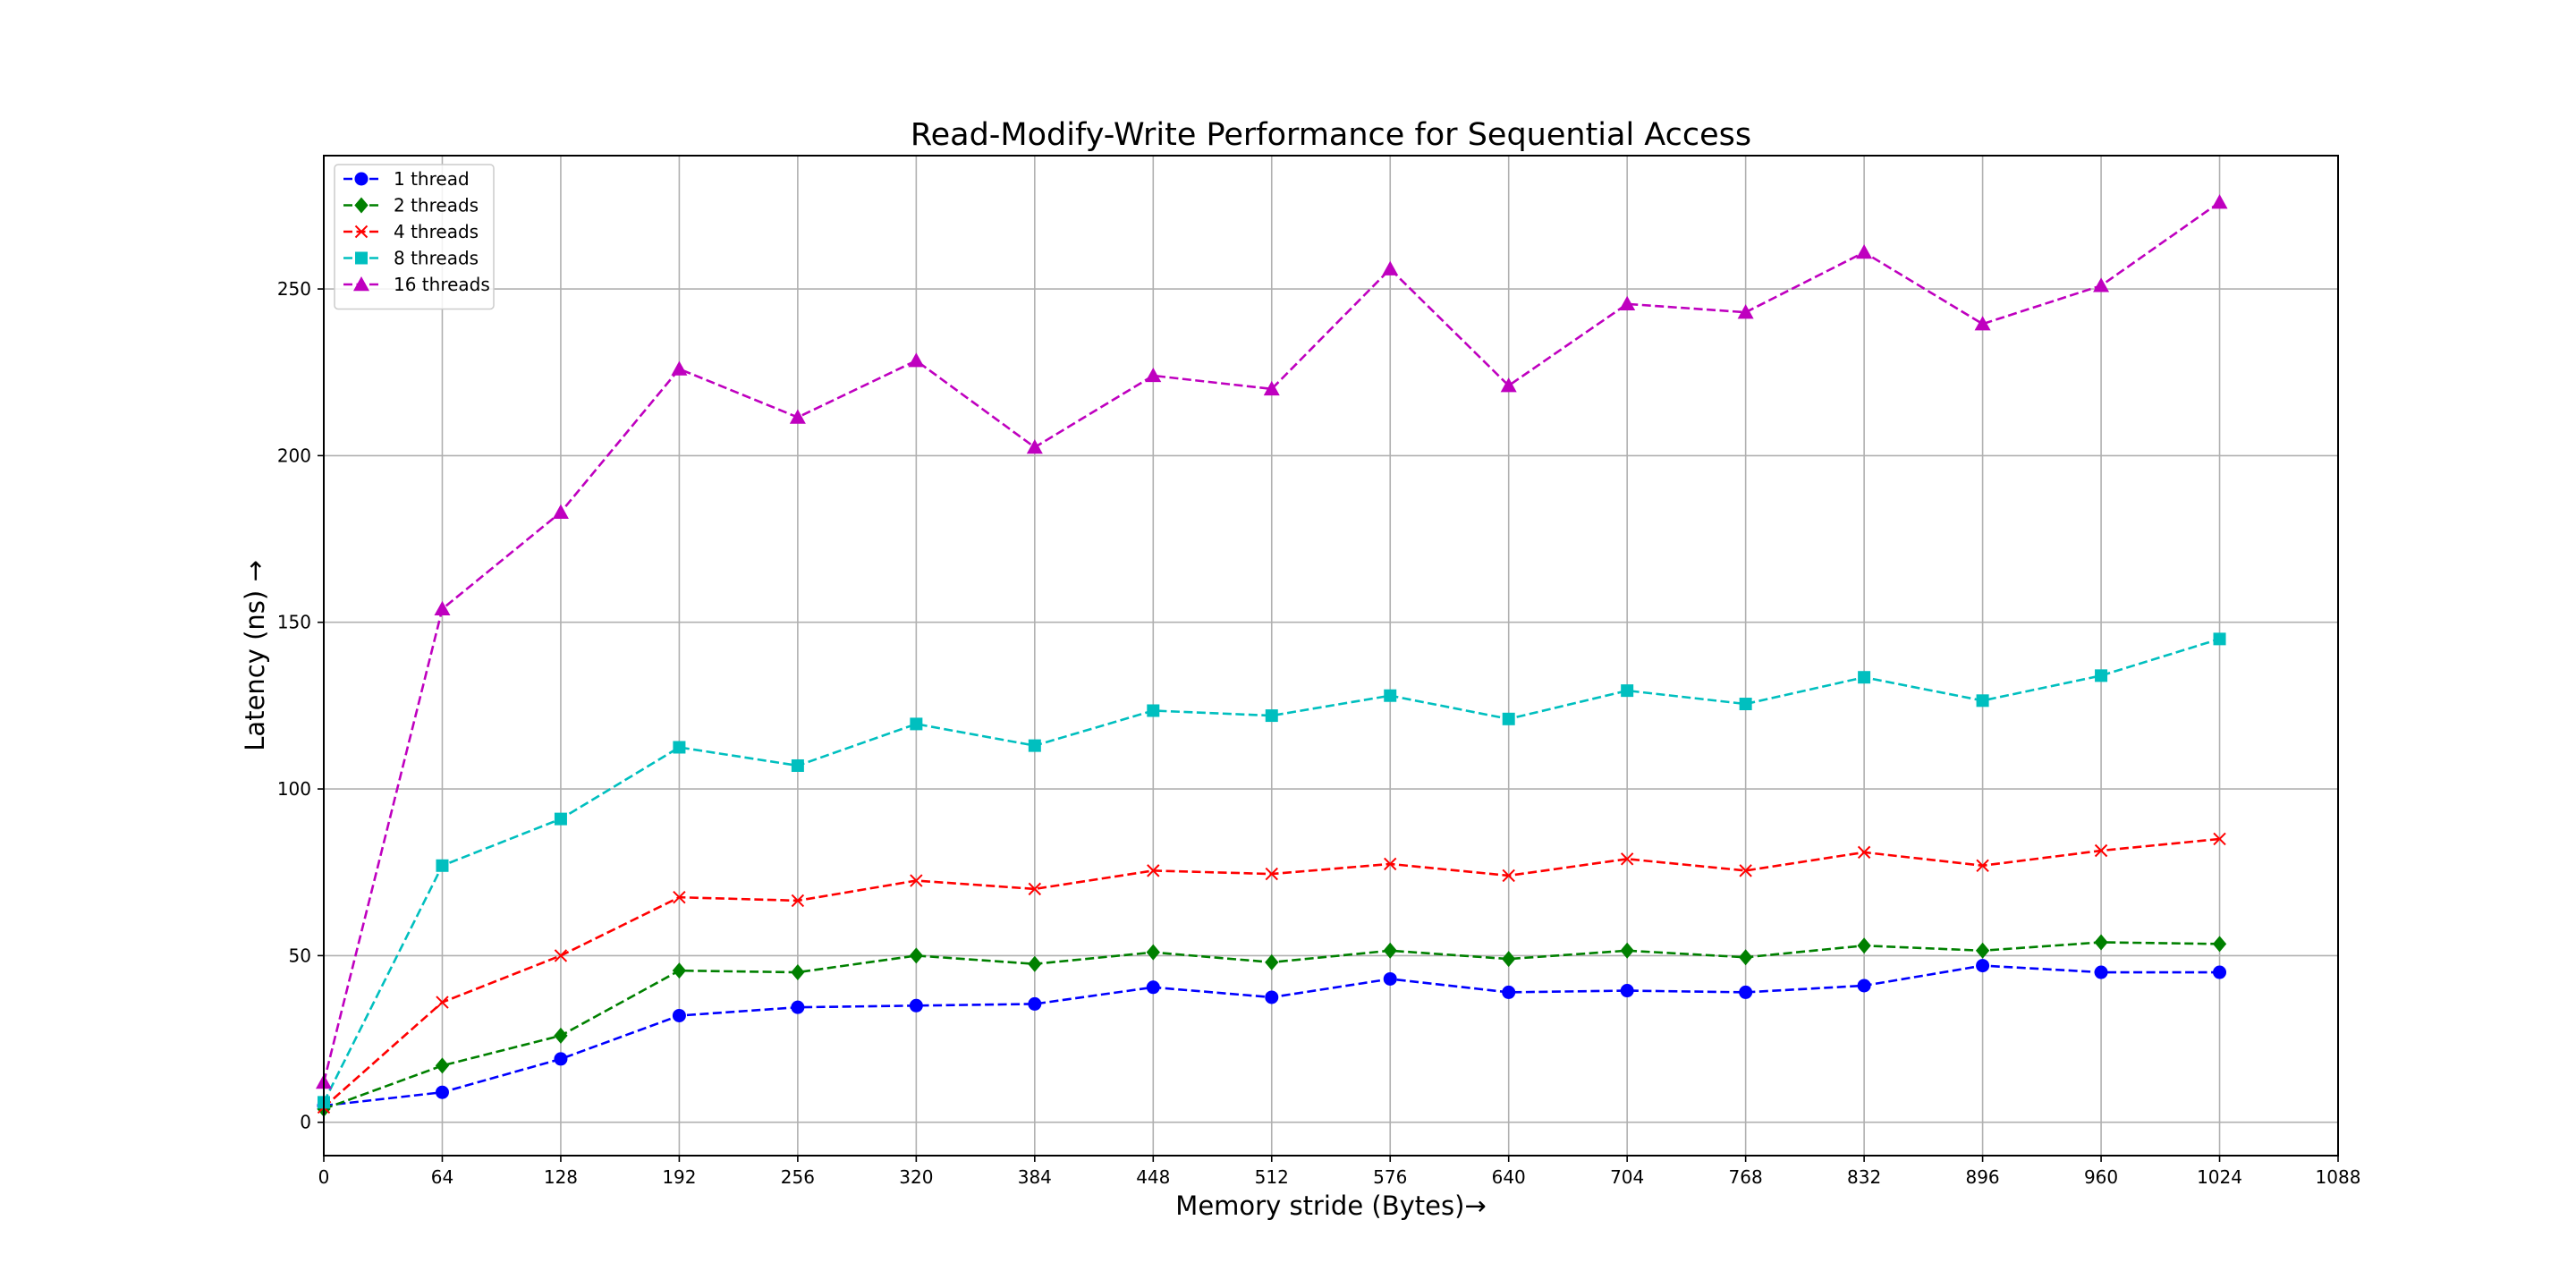 This screenshot has width=2576, height=1288. Describe the element at coordinates (436, 231) in the screenshot. I see `legend-label: 4 threads` at that location.